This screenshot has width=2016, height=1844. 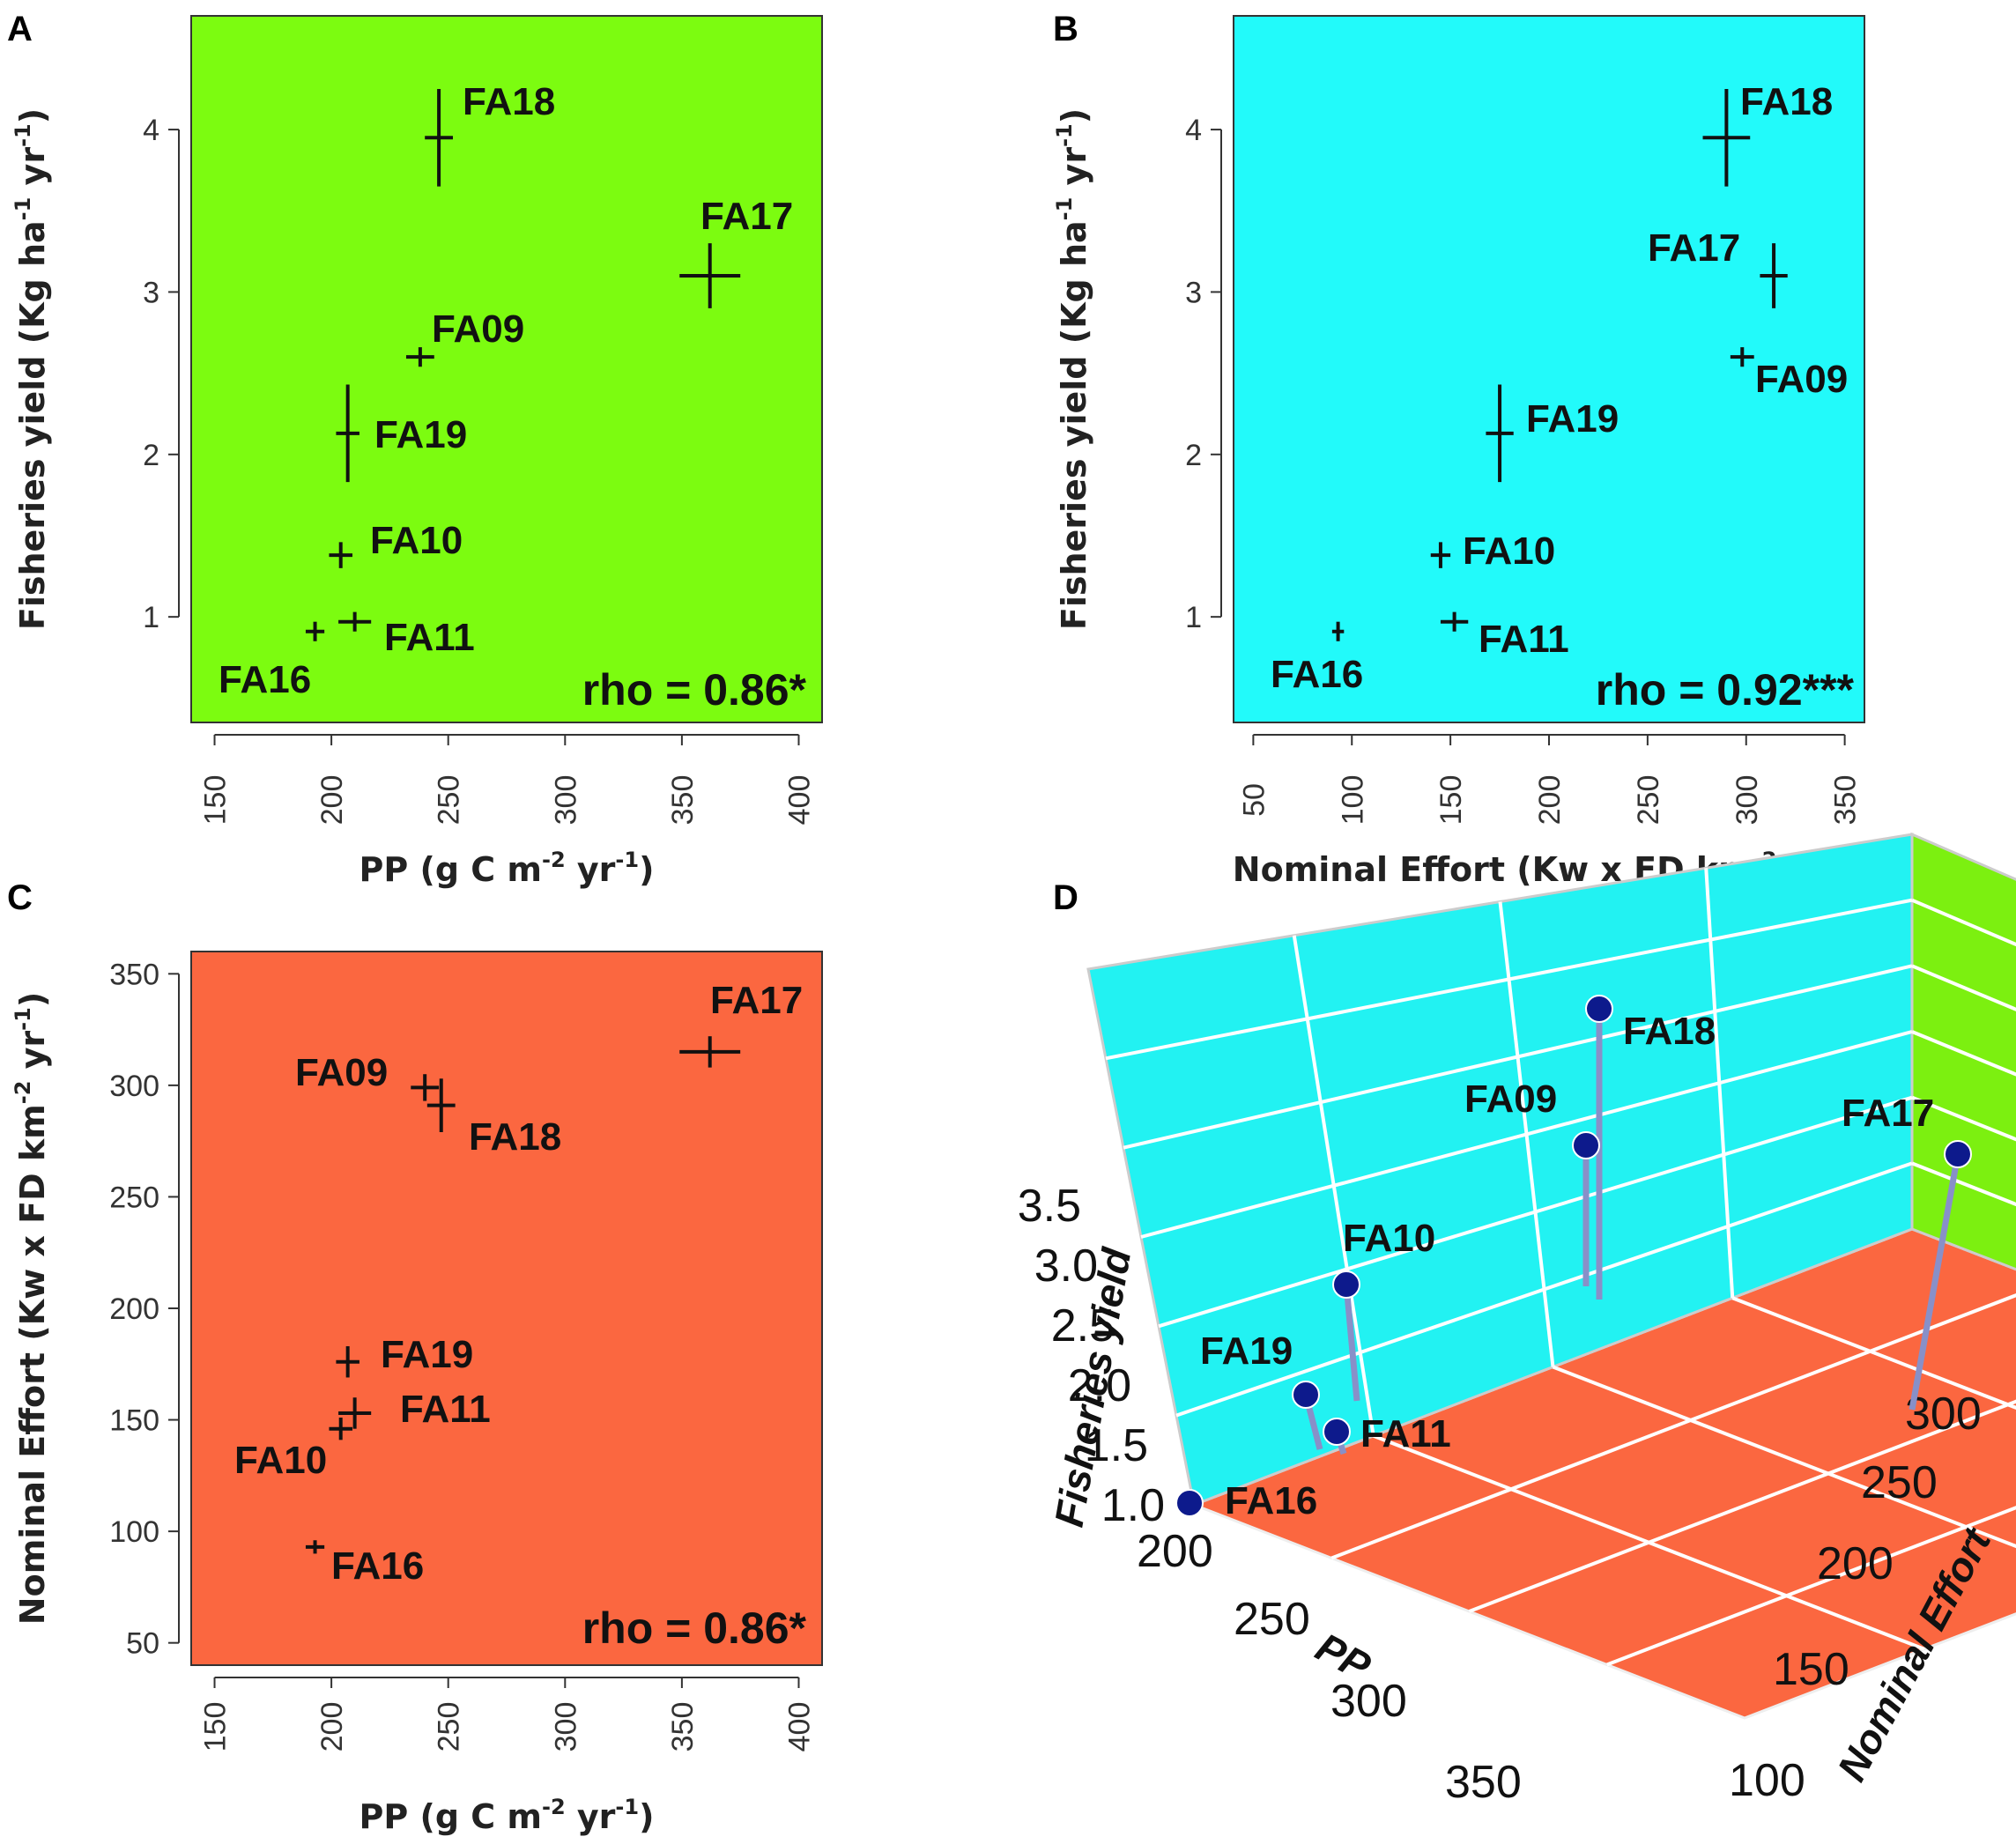 I want to click on y-axis-title-part: Fisheries yield (Kg ha, so click(x=1074, y=425).